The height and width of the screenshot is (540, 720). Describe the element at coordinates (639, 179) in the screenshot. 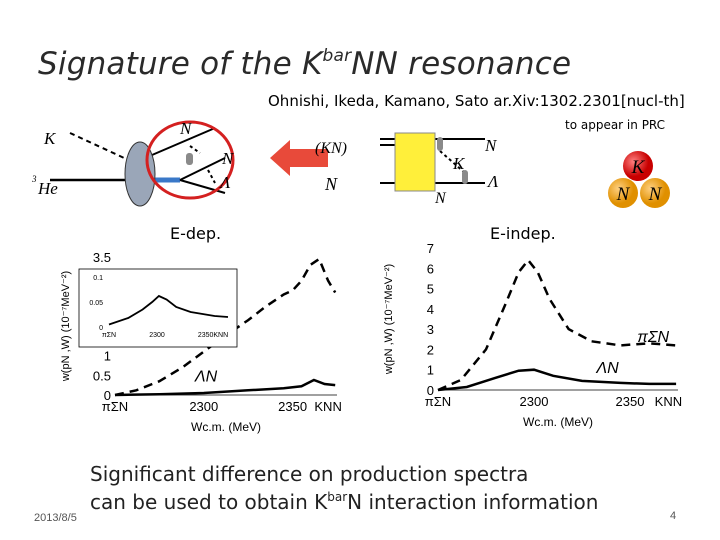

I see `nucleus-icon: K N N` at that location.